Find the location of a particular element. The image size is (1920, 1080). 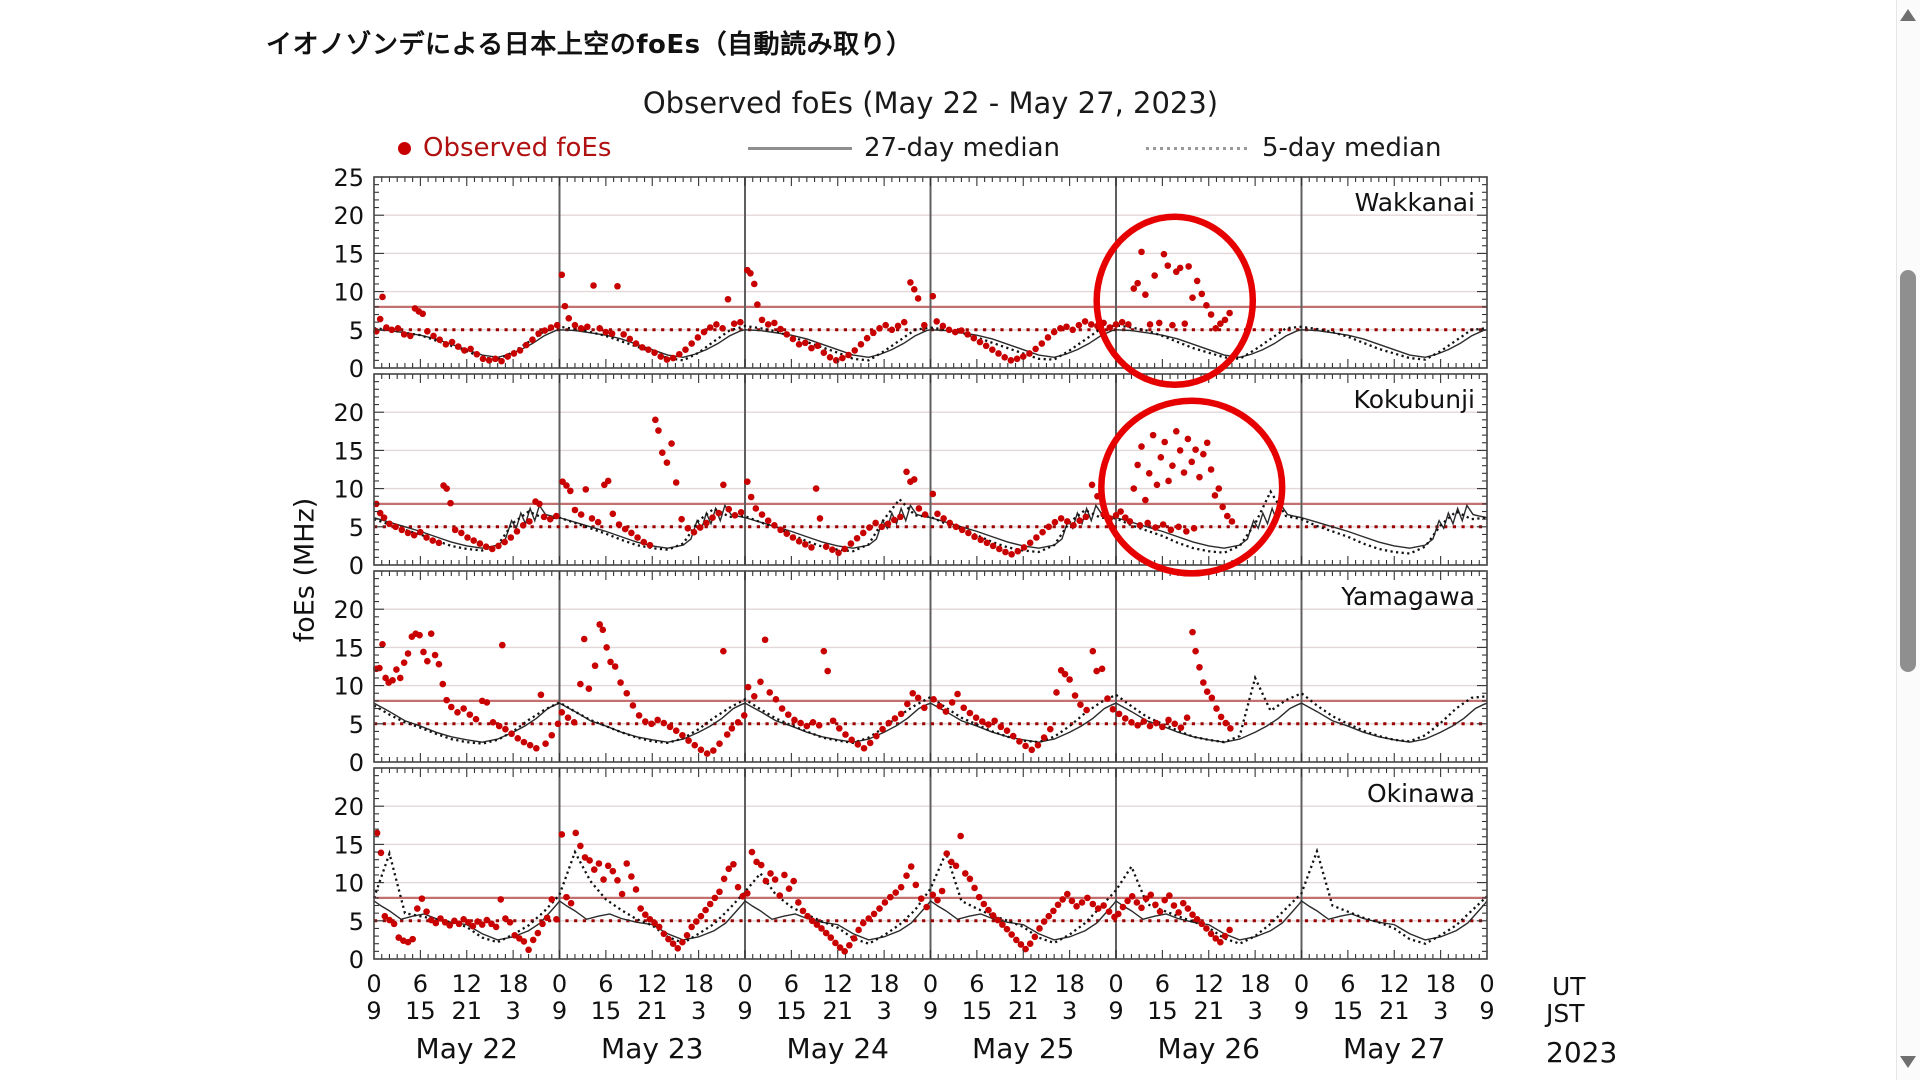

legend-item-5day-median: 5-day median is located at coordinates (1293, 148).